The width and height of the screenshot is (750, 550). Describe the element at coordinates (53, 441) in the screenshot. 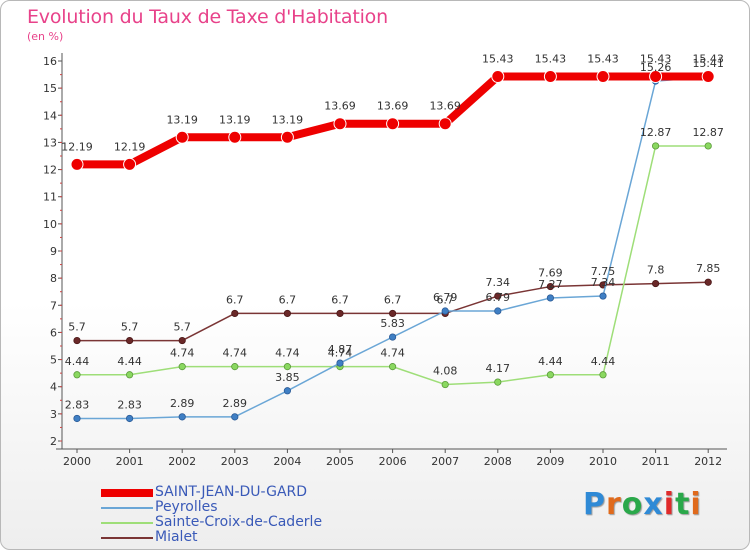

I see `y-tick-label: 2` at that location.